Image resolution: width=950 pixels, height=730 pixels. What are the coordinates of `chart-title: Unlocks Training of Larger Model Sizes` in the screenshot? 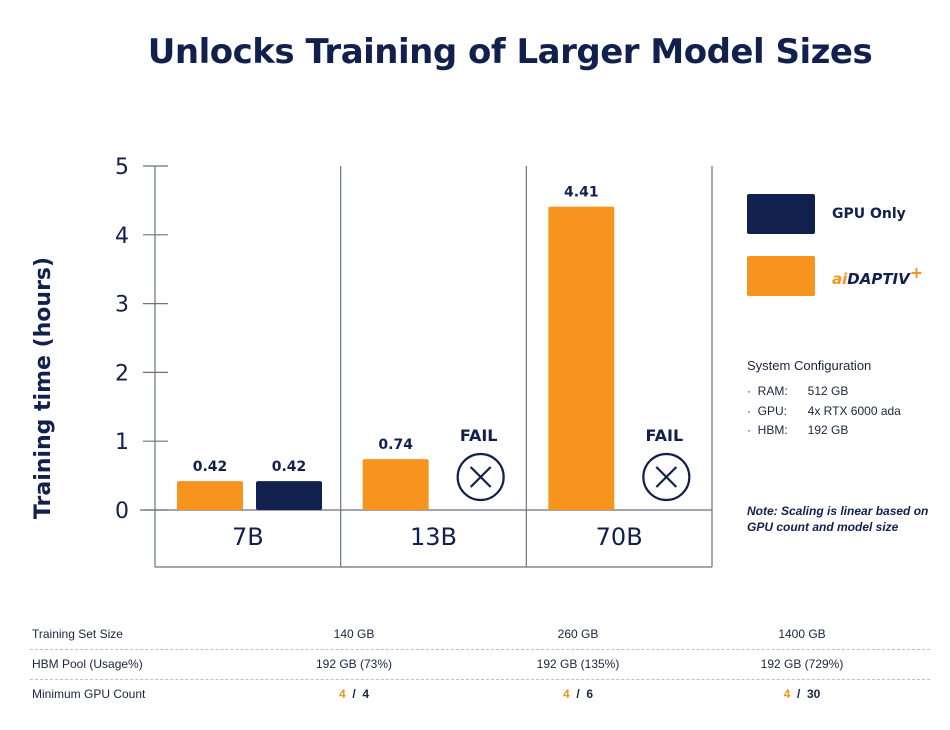 It's located at (510, 52).